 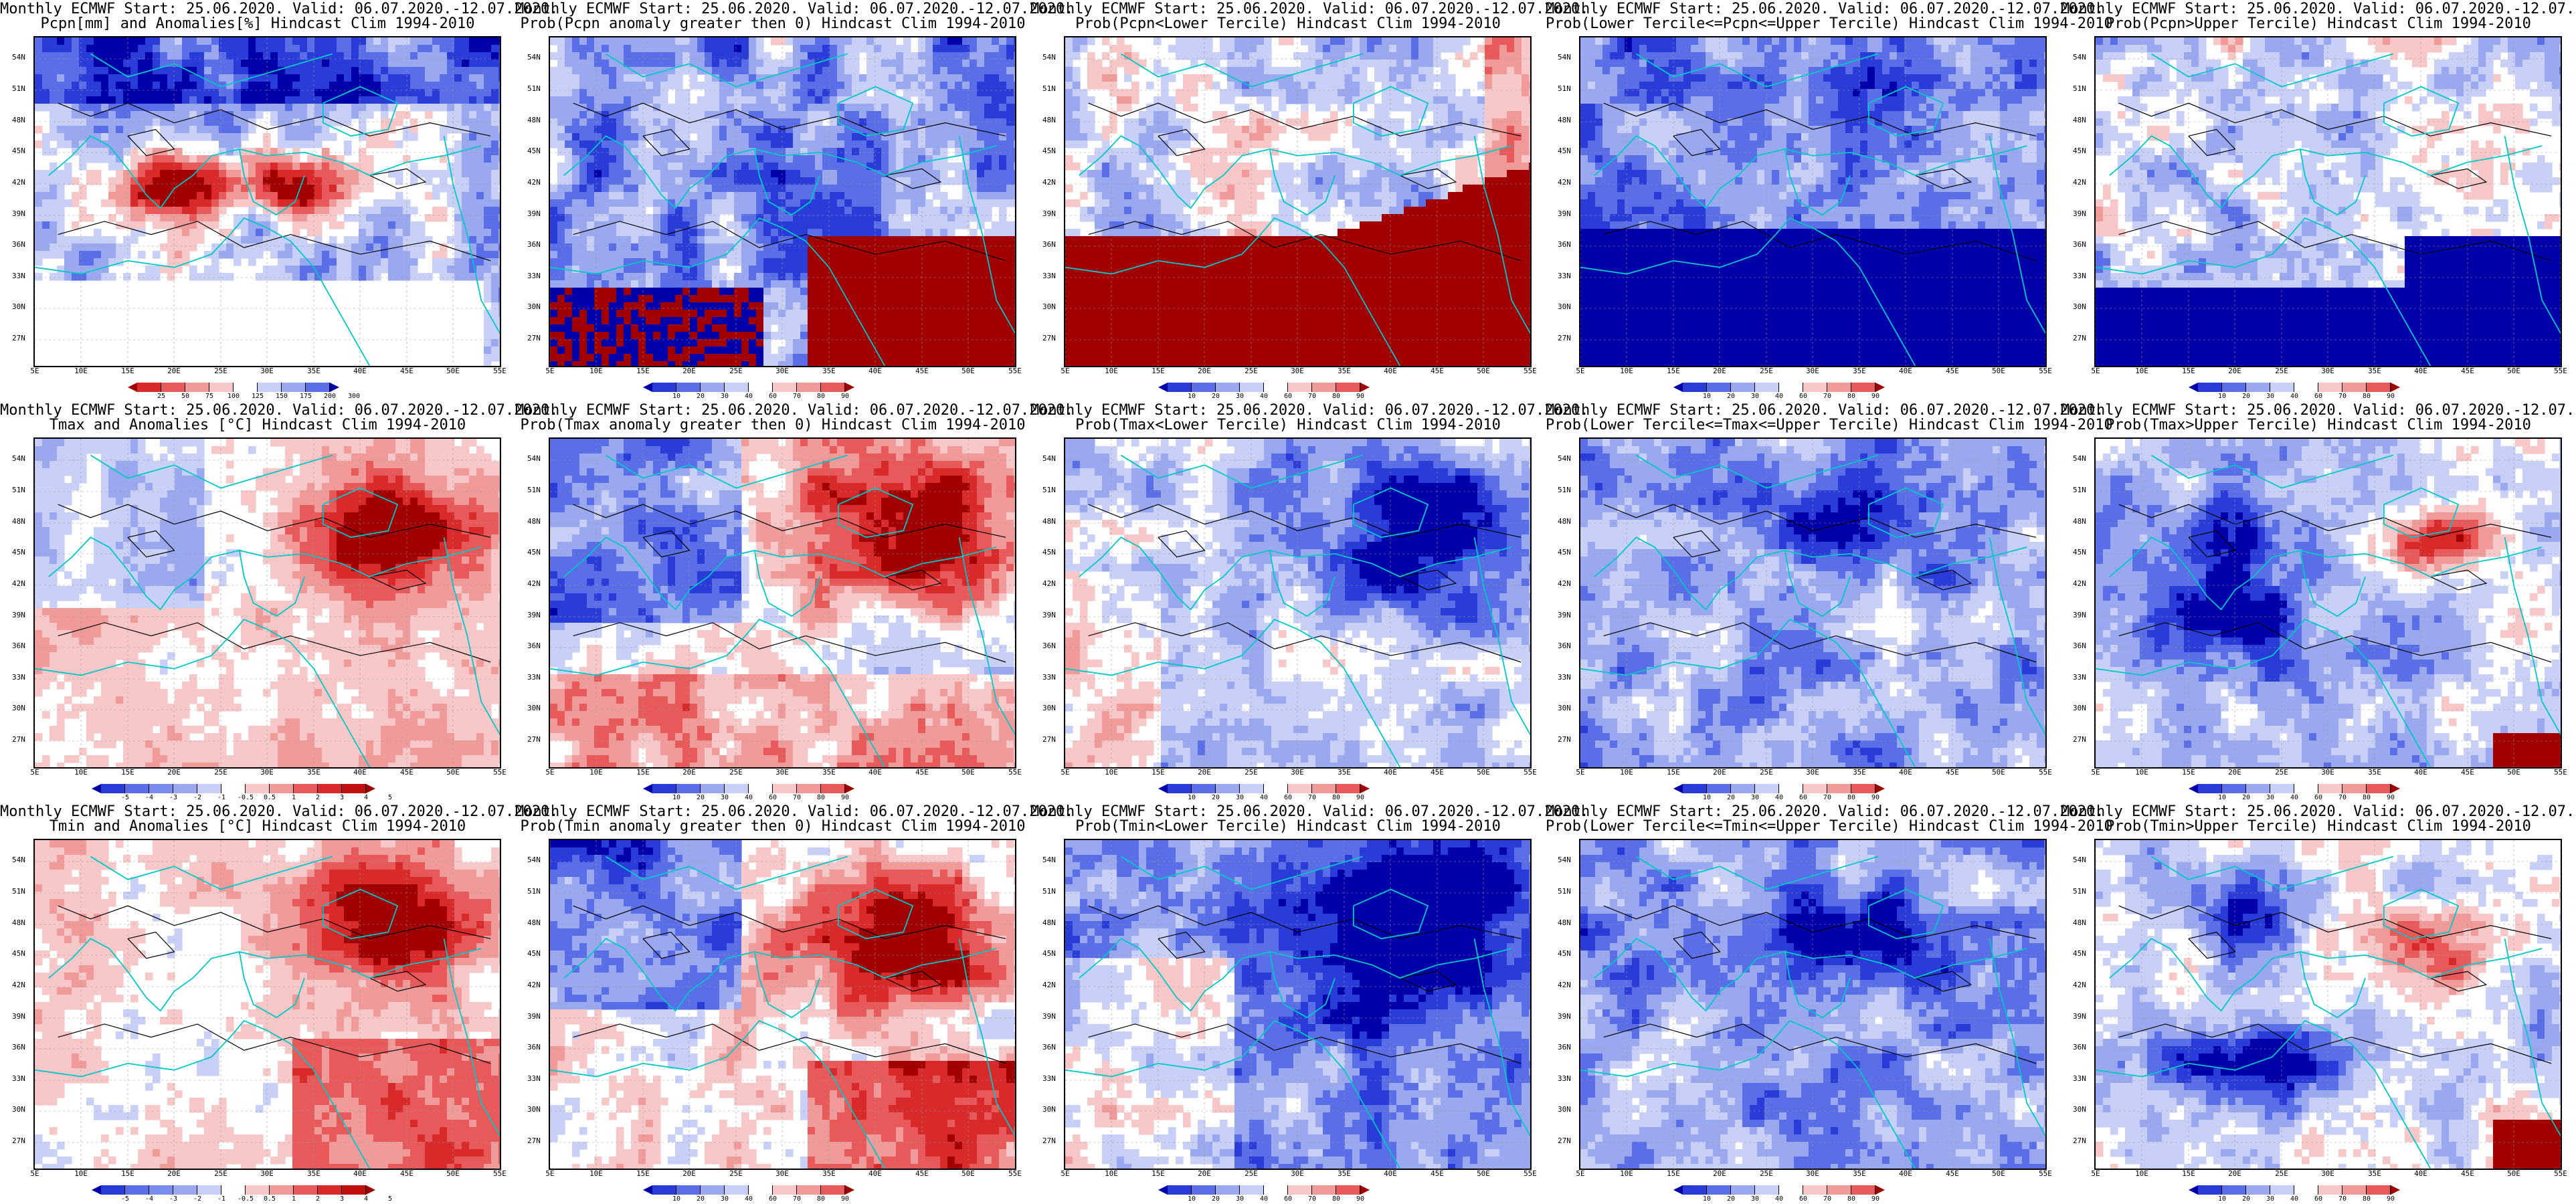 What do you see at coordinates (2079, 1141) in the screenshot?
I see `latitude-label: 27N` at bounding box center [2079, 1141].